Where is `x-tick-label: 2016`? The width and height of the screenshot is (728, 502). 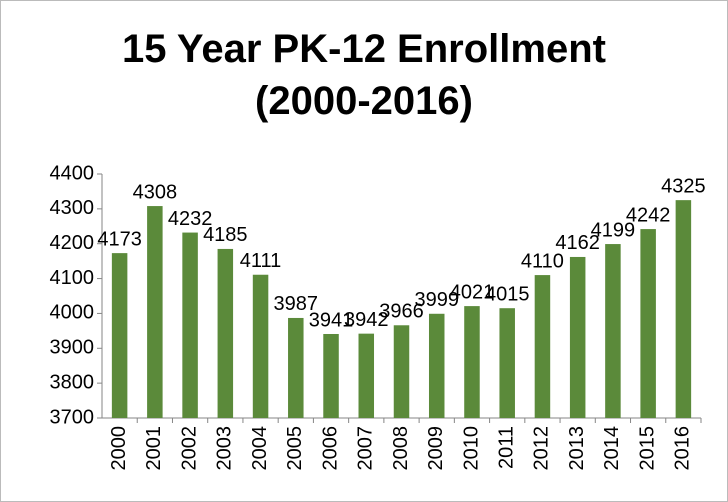 x-tick-label: 2016 is located at coordinates (683, 448).